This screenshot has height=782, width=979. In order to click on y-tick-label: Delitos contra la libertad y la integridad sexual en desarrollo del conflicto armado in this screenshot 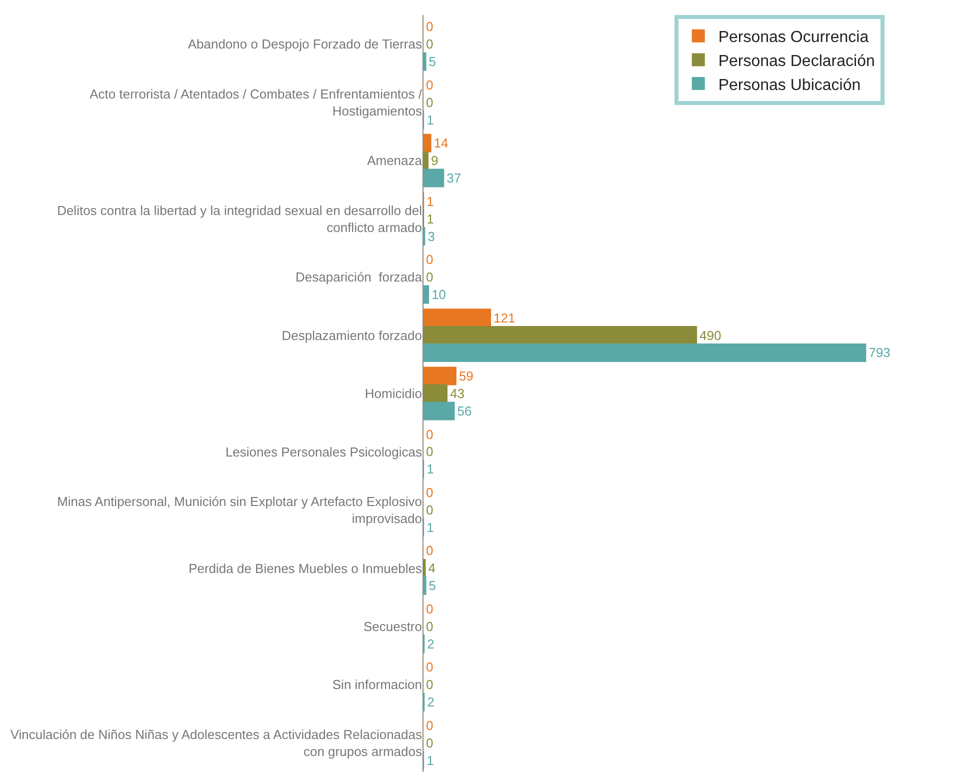, I will do `click(239, 218)`.